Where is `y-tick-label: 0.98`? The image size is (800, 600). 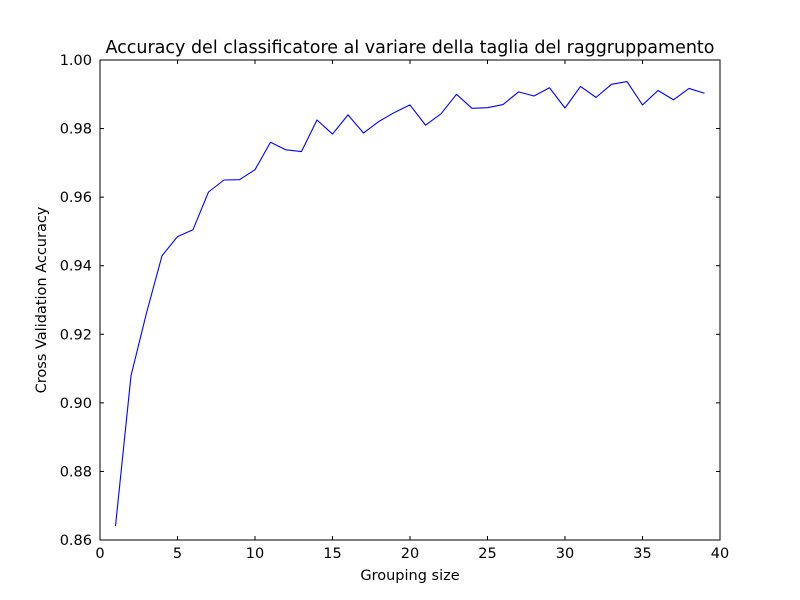
y-tick-label: 0.98 is located at coordinates (76, 130).